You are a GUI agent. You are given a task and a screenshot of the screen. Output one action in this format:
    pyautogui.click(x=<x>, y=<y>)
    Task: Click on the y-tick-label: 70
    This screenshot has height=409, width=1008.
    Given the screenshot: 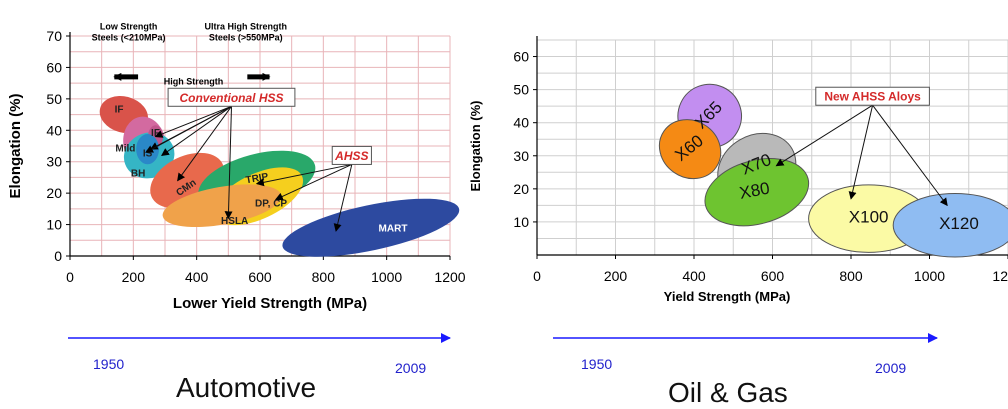 What is the action you would take?
    pyautogui.click(x=54, y=36)
    